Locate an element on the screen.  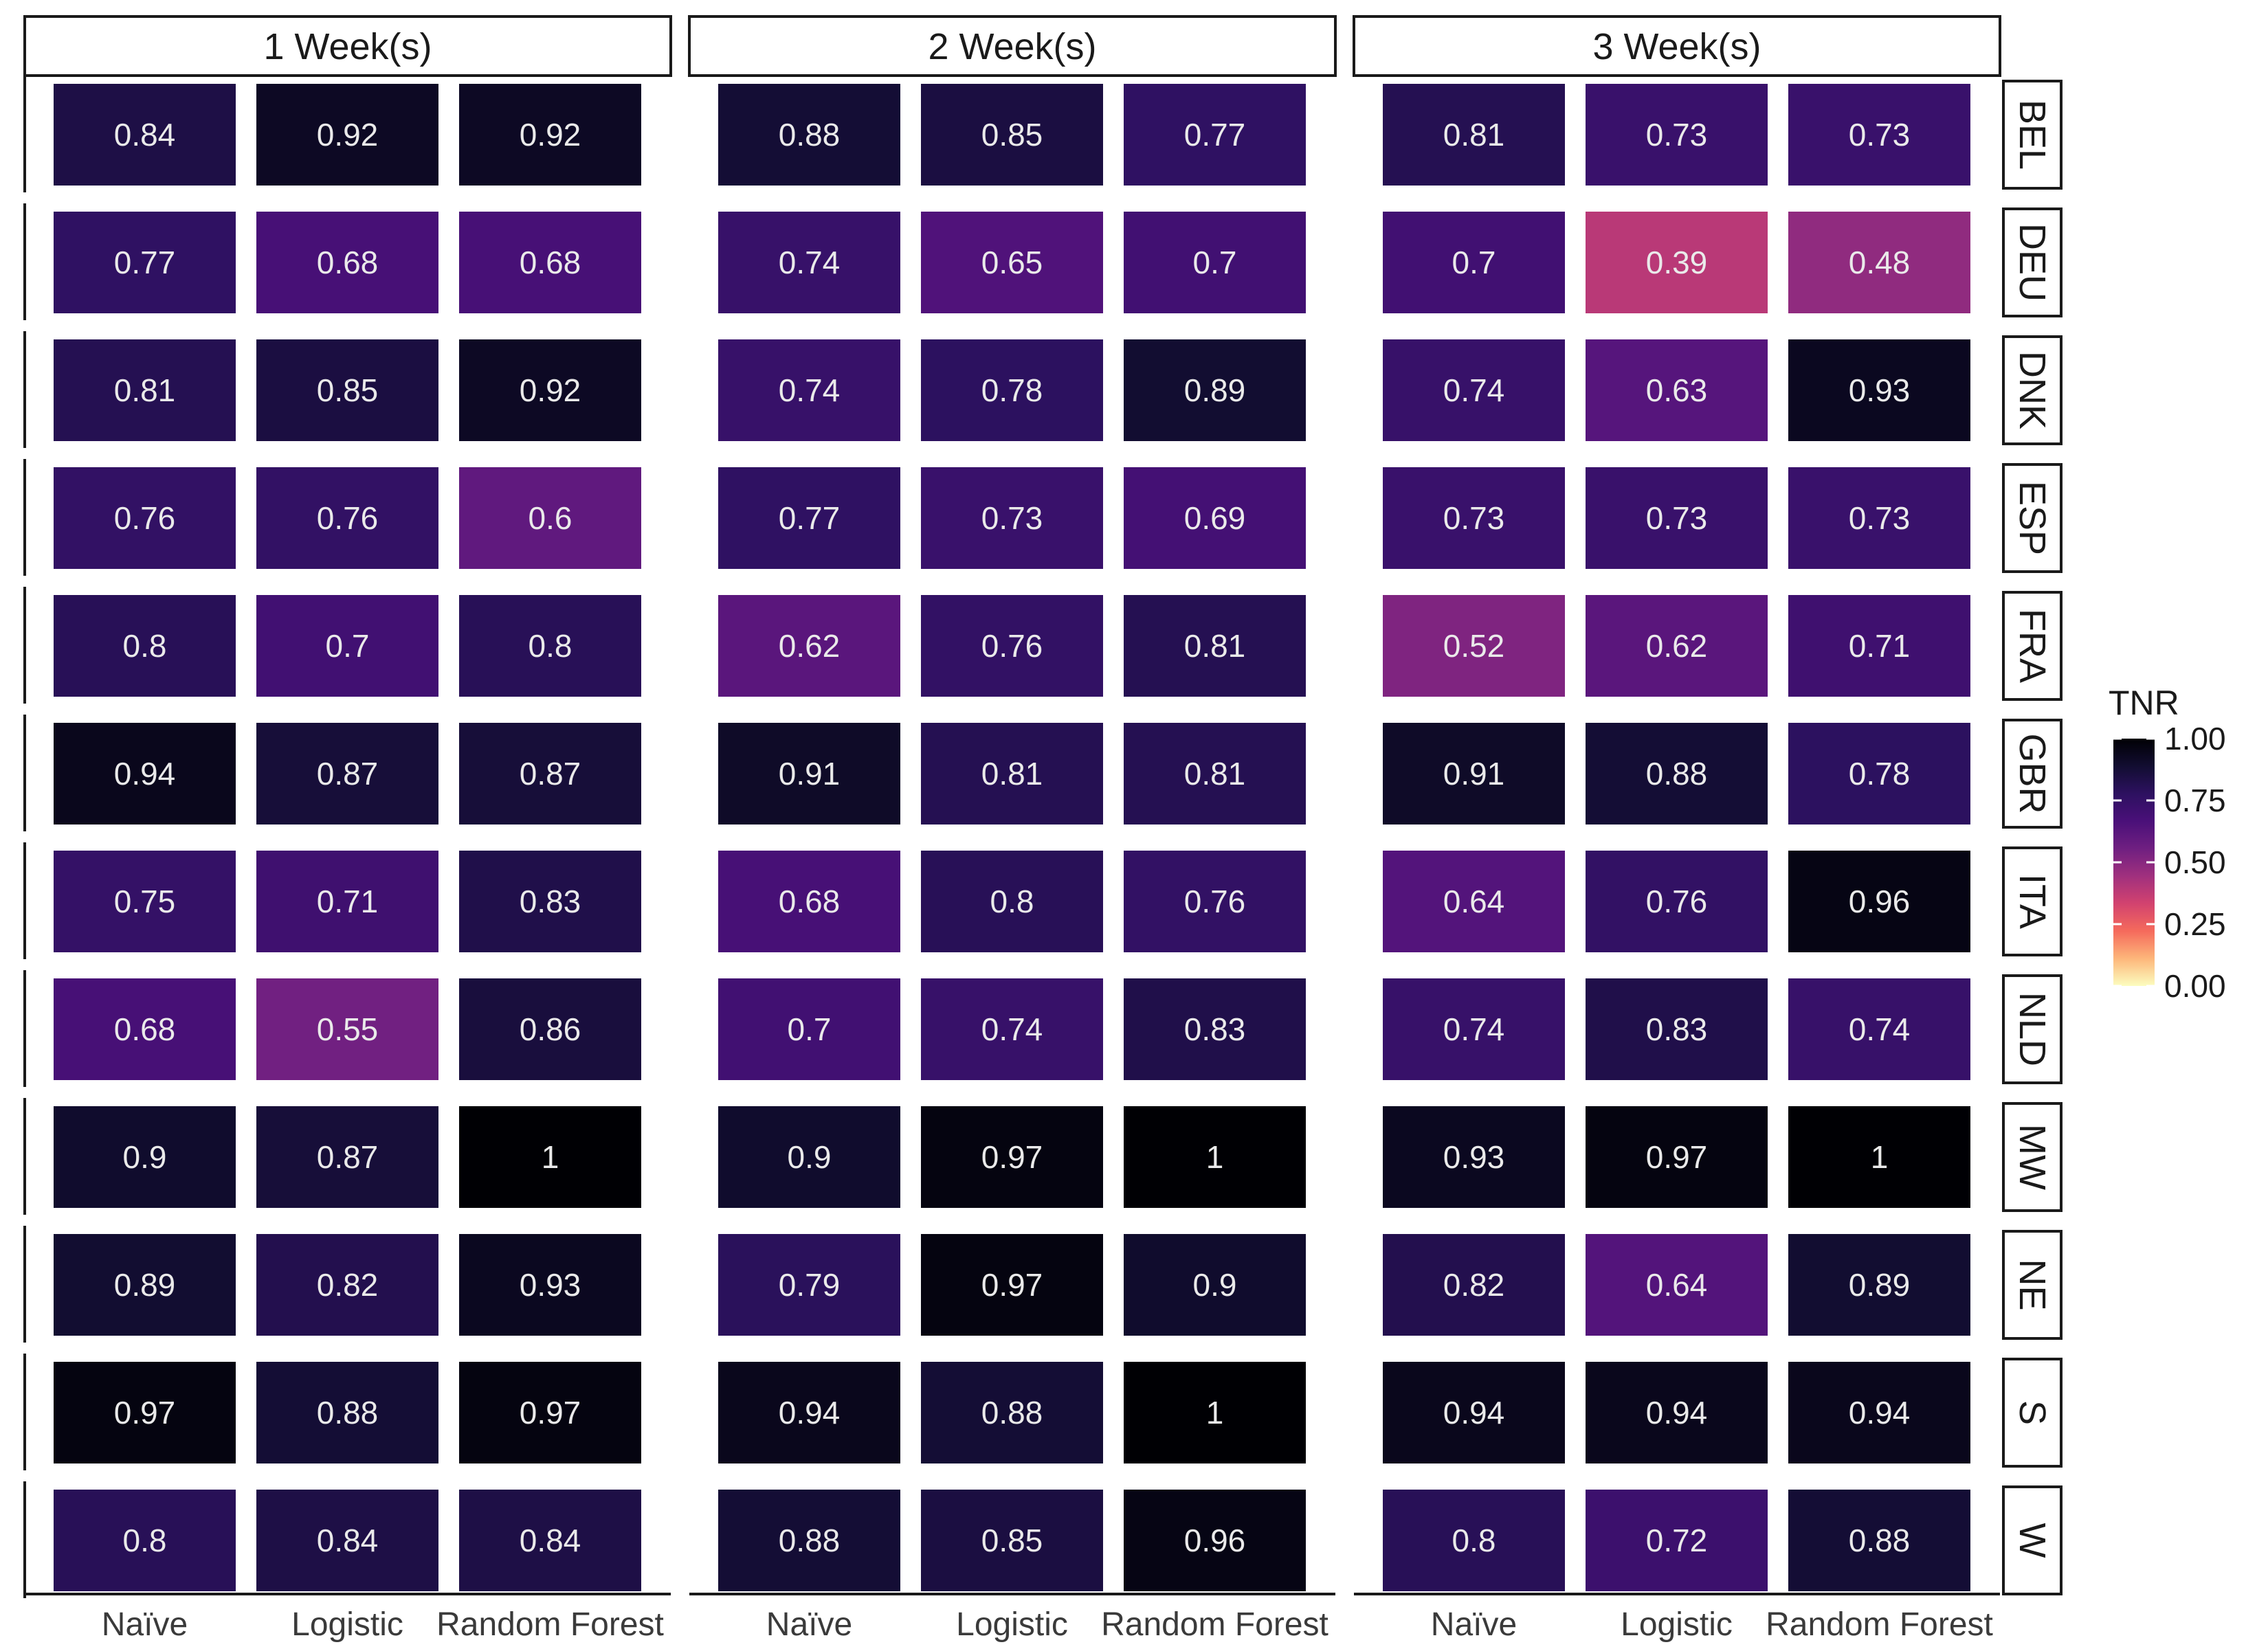
cell-3-week-s-fra-random-forest is located at coordinates (1879, 646).